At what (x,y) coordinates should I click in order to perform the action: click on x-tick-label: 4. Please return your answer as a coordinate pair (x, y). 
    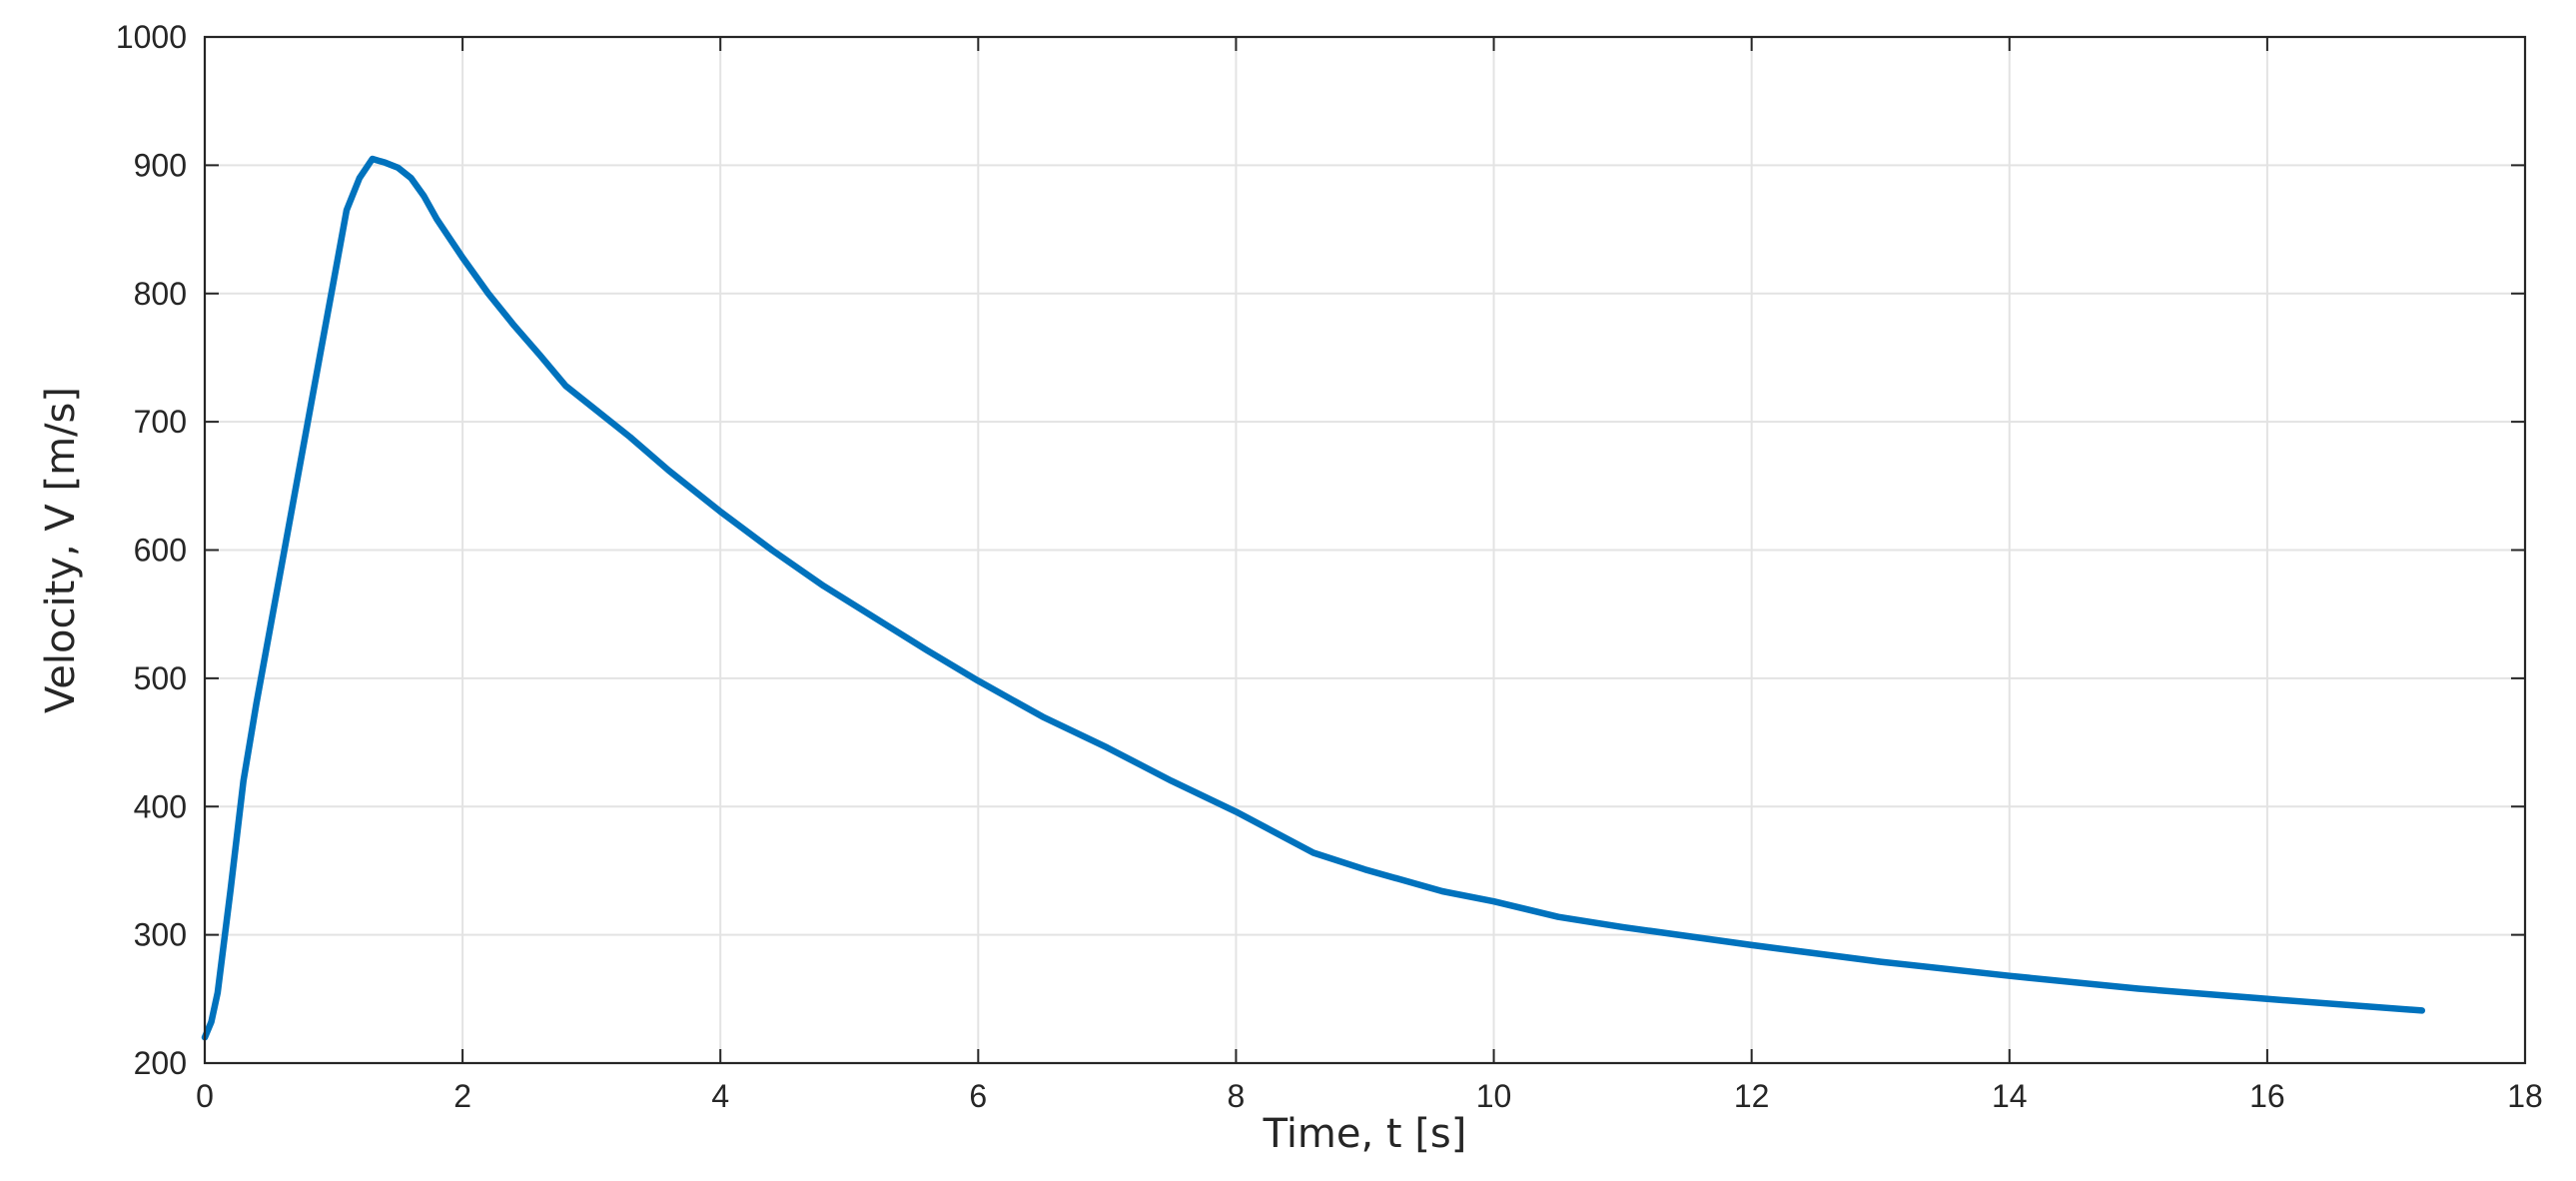
    Looking at the image, I should click on (720, 1096).